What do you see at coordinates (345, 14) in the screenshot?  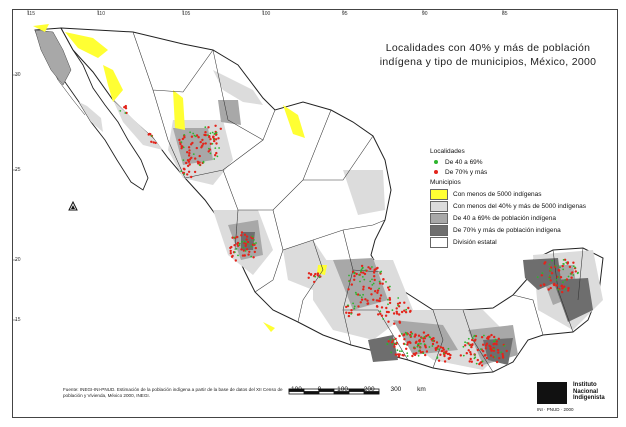 I see `lon-tick-label: 95` at bounding box center [345, 14].